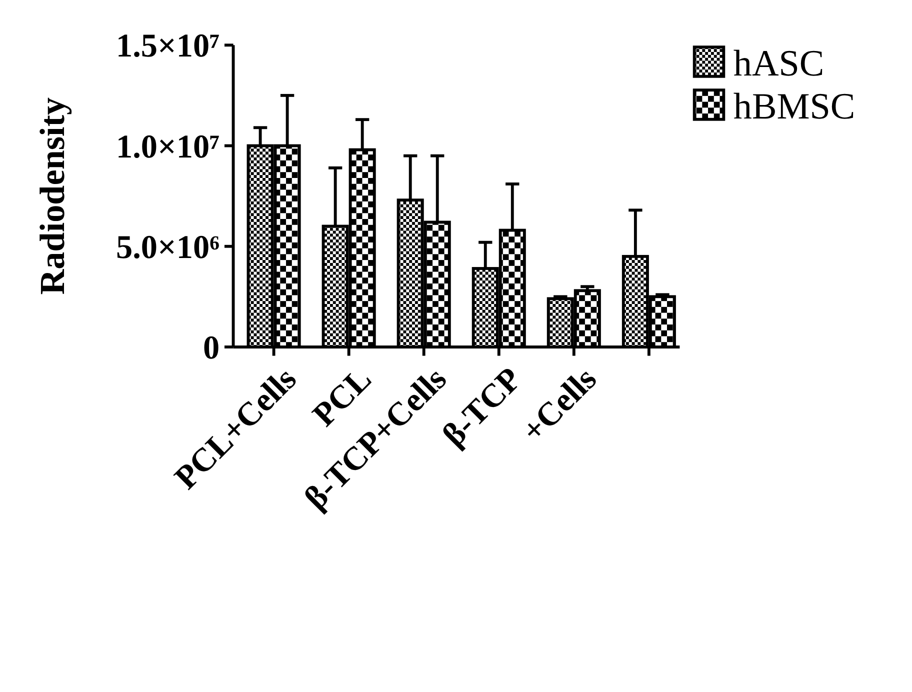  Describe the element at coordinates (211, 348) in the screenshot. I see `y-tick-label: 0` at that location.